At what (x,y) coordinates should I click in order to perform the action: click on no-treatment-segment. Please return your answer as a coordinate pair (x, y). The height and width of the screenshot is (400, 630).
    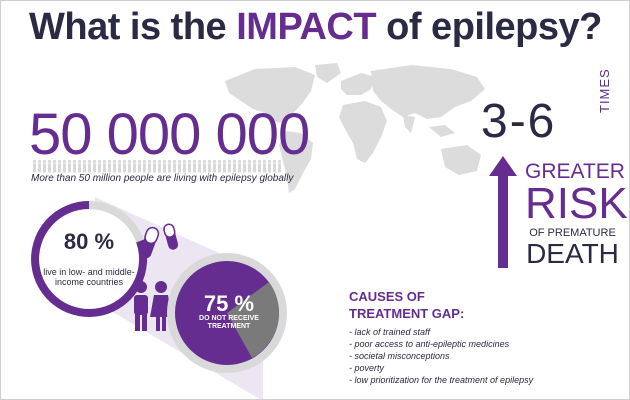
    Looking at the image, I should click on (253, 320).